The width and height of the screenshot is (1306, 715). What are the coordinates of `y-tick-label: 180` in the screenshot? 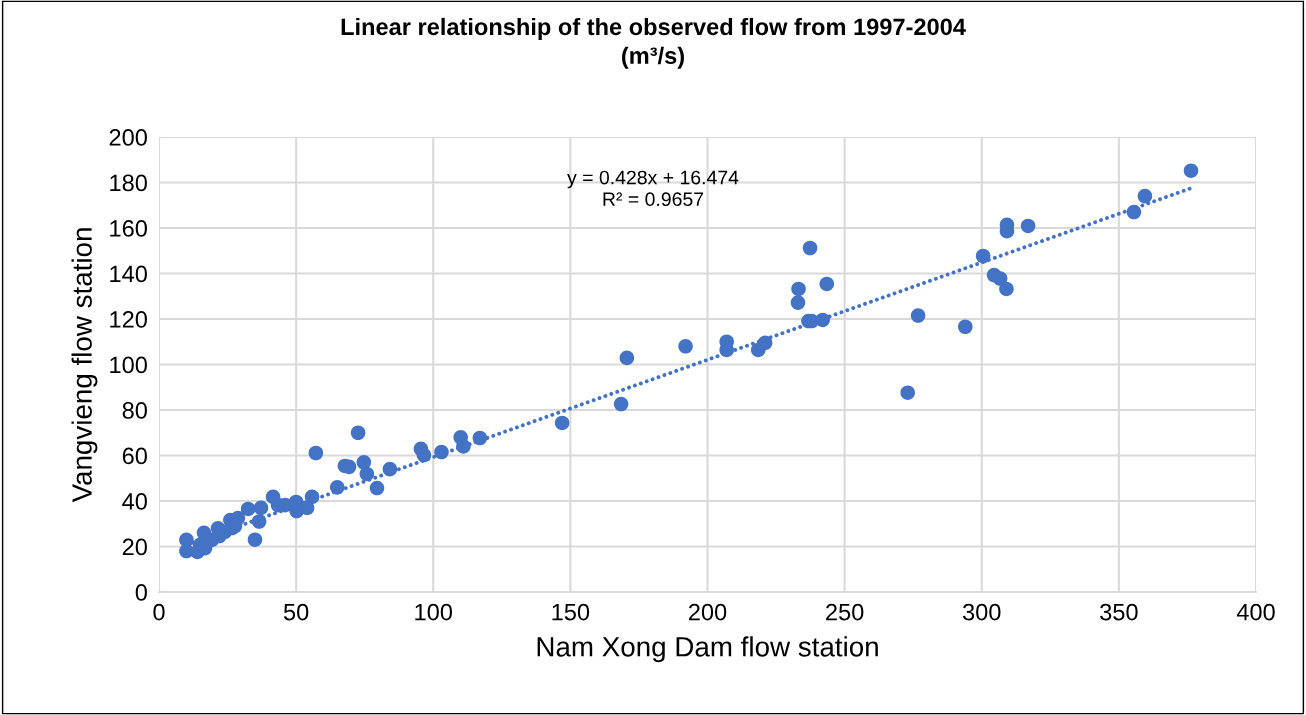 It's located at (128, 183).